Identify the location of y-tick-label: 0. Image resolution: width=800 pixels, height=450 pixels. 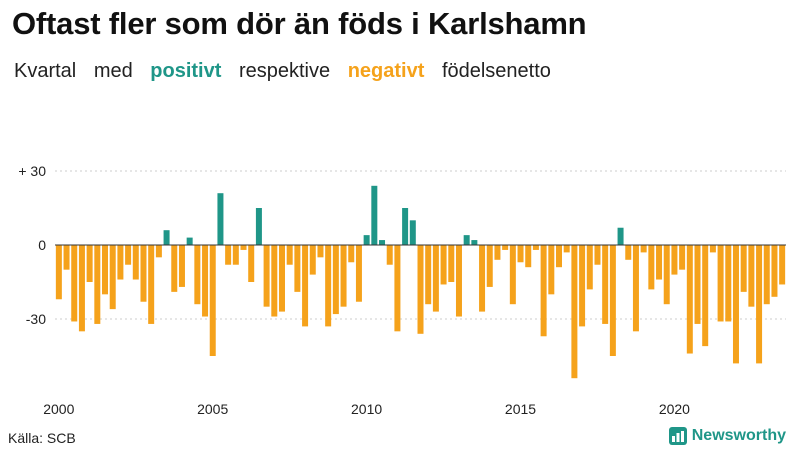
(42, 245).